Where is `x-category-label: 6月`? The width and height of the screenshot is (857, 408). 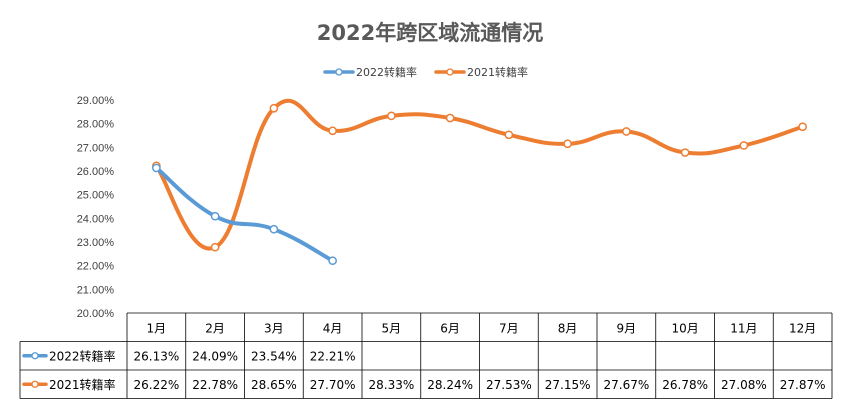
x-category-label: 6月 is located at coordinates (450, 328).